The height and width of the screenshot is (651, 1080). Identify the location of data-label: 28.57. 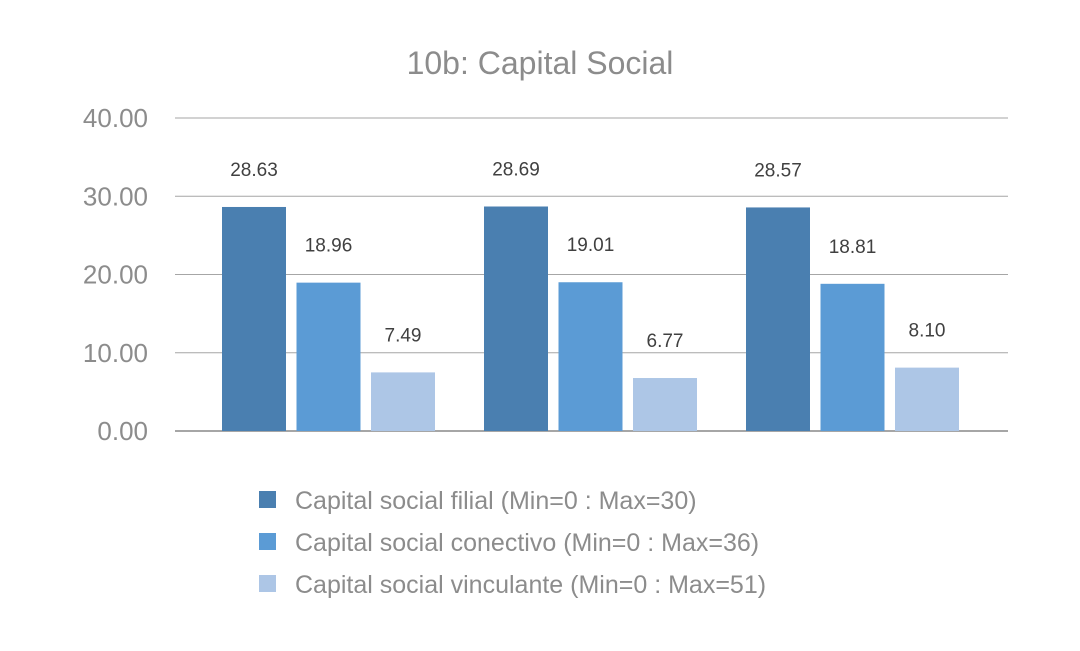
(778, 170).